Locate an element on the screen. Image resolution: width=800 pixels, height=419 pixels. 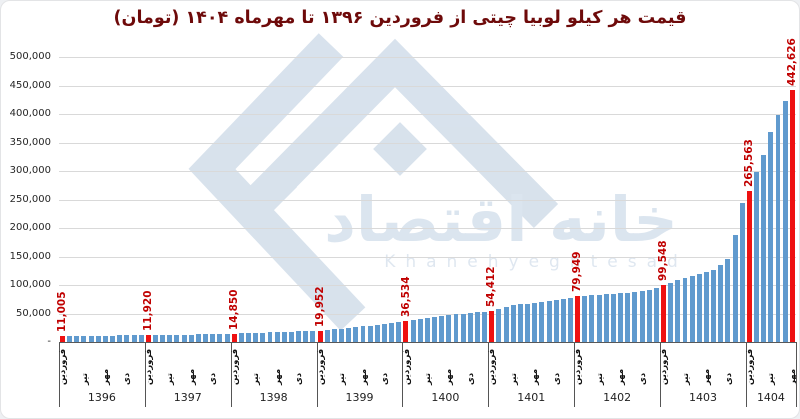
y-axis-tick-label: 400,000 is located at coordinates (30, 113).